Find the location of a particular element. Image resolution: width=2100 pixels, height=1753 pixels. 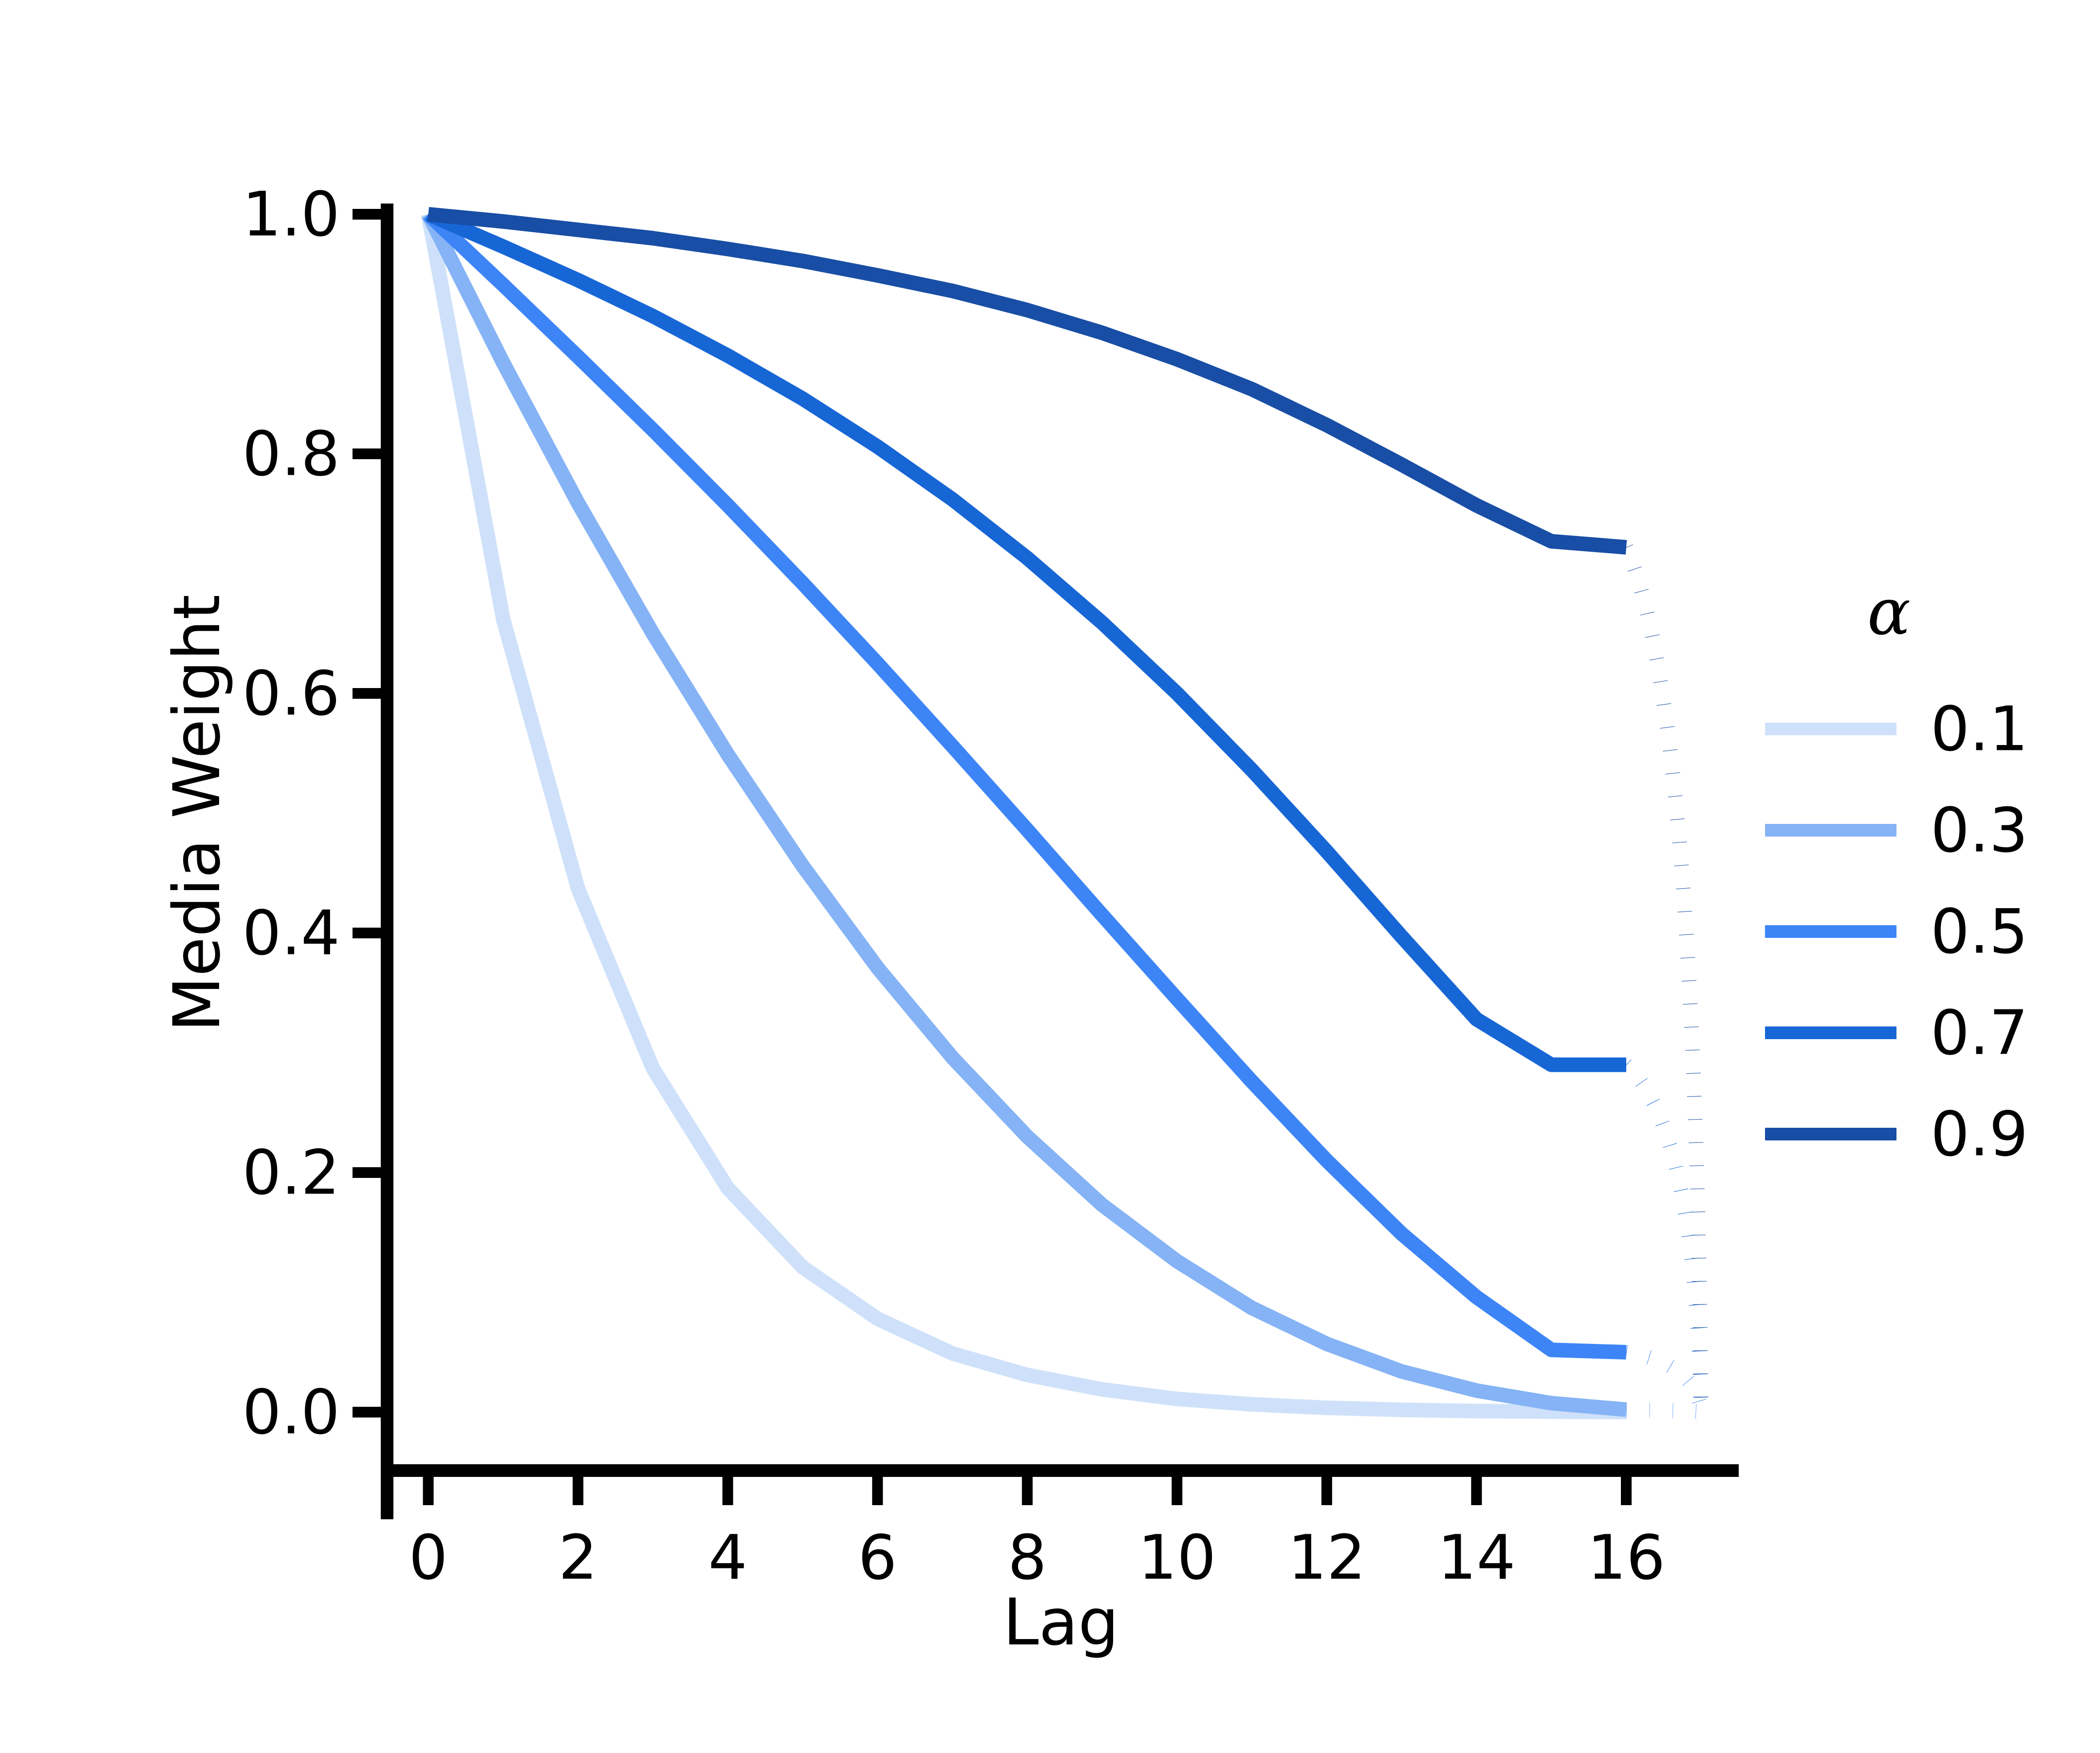

x-tick-label: 12 is located at coordinates (1327, 1557).